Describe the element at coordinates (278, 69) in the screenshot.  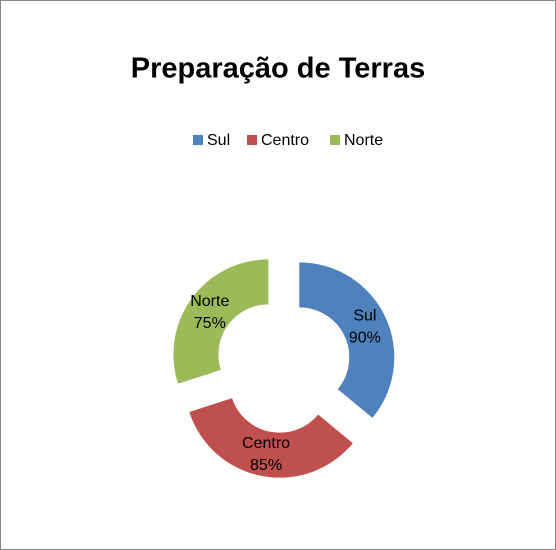
I see `chart-title: Preparação de Terras` at that location.